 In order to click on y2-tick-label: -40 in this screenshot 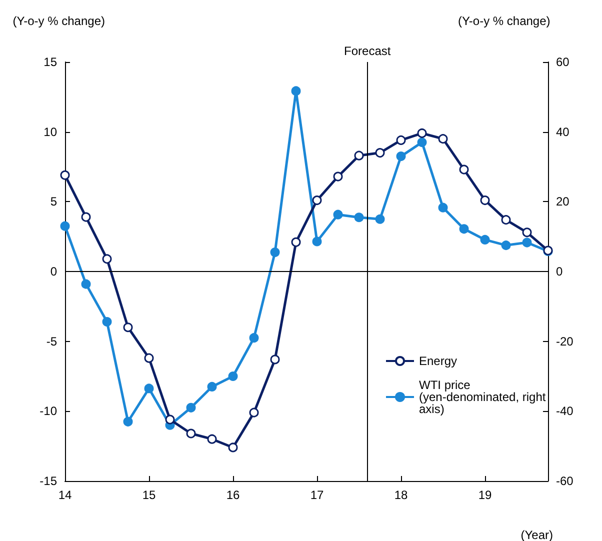, I will do `click(565, 411)`.